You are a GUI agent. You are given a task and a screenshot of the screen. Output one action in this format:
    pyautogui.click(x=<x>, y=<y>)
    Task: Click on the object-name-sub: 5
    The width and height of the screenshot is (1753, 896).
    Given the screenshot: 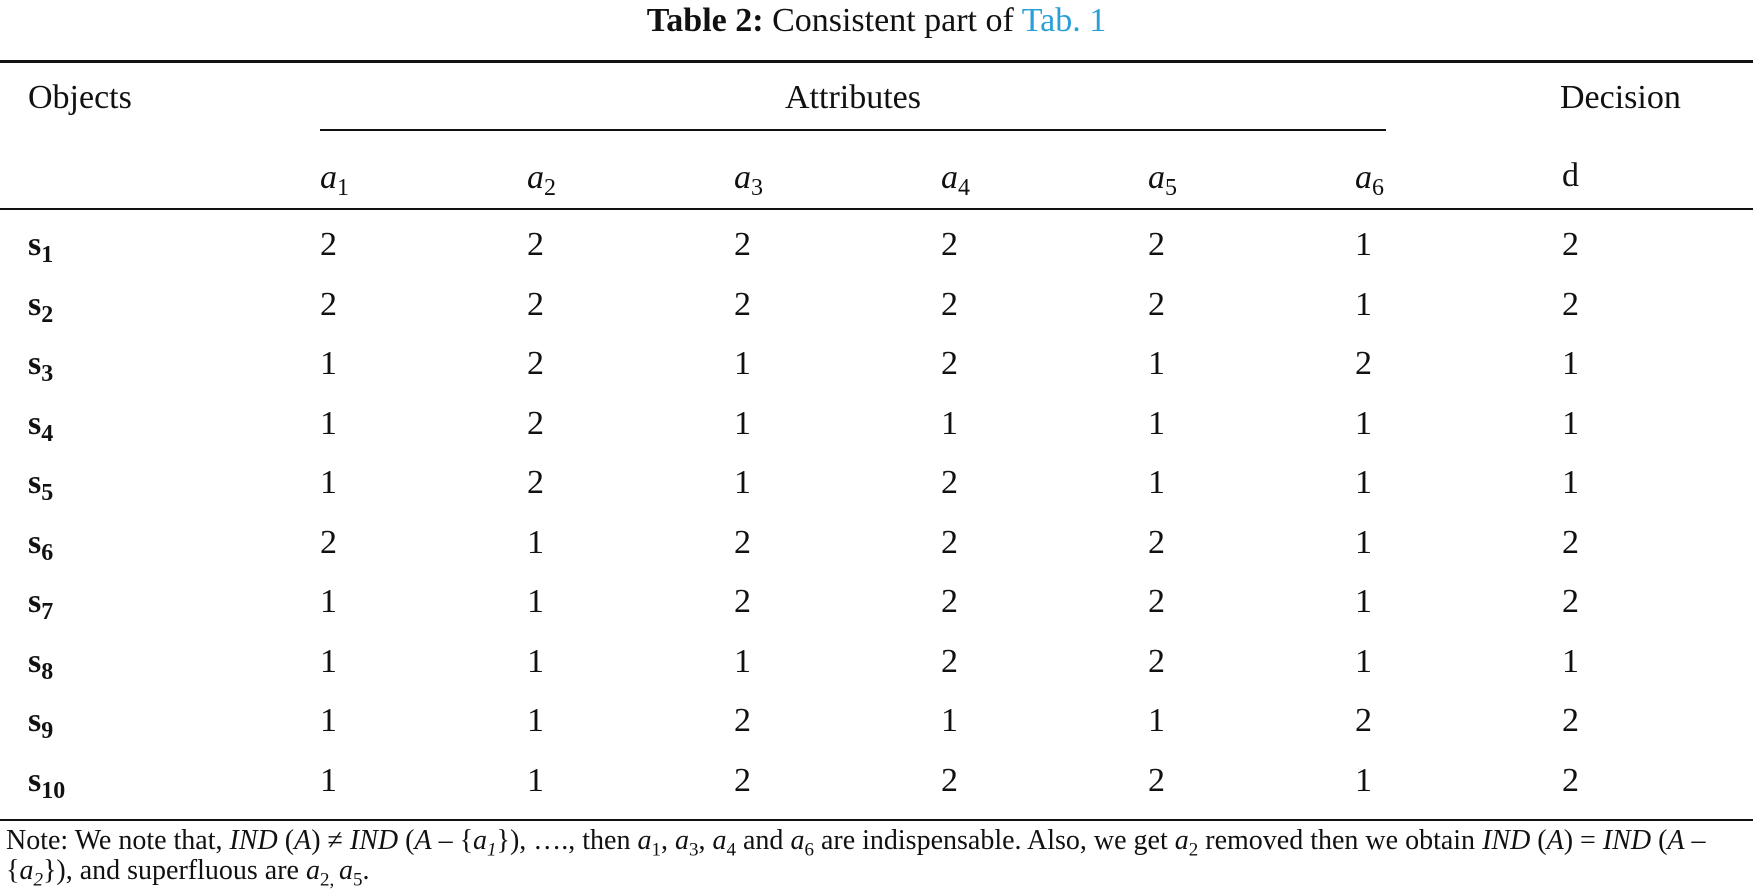 What is the action you would take?
    pyautogui.click(x=47, y=493)
    